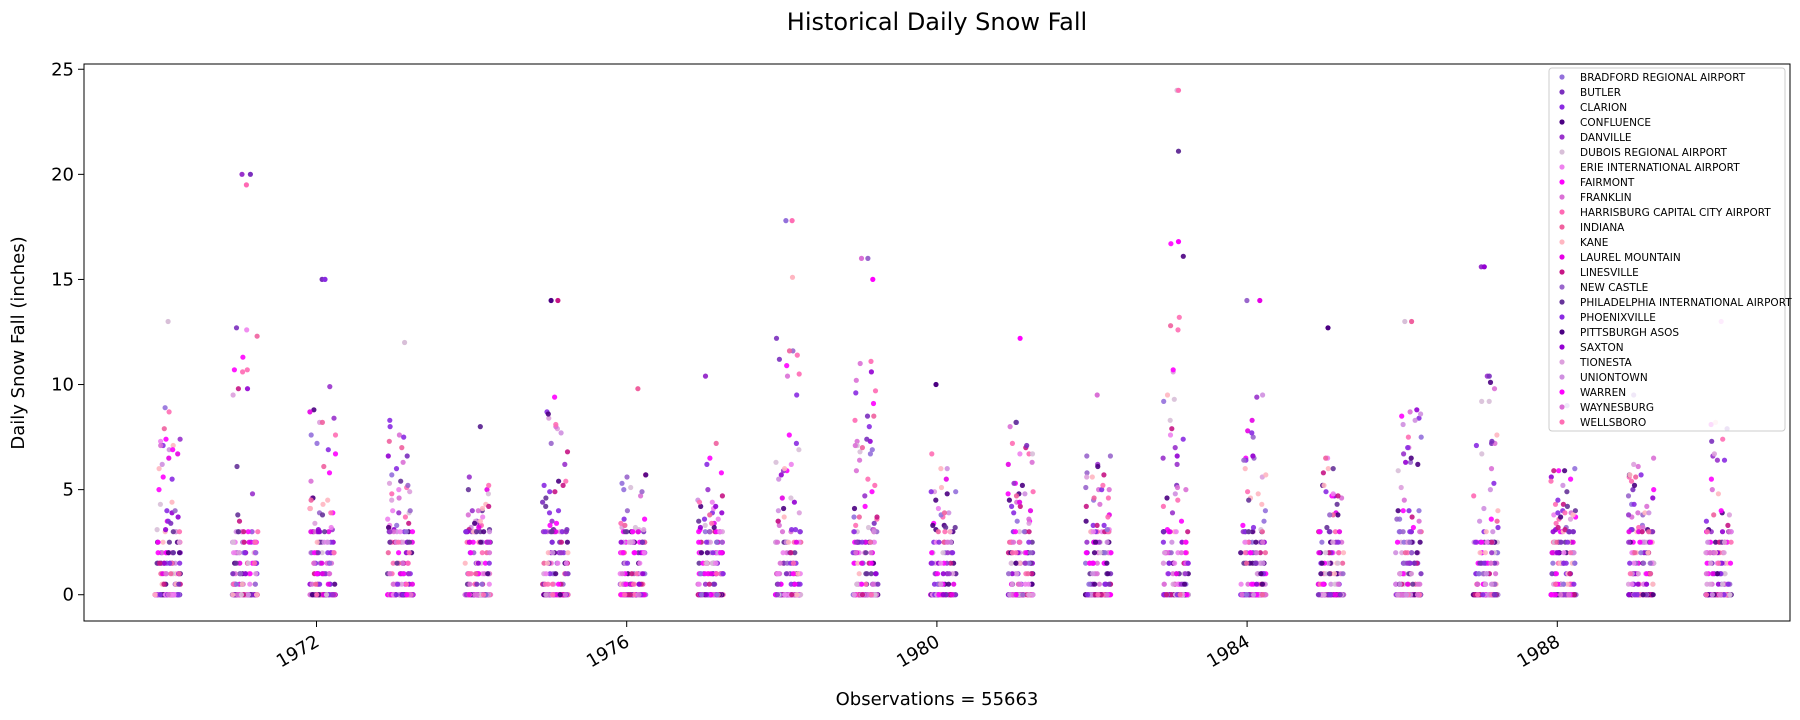 This screenshot has height=720, width=1800. What do you see at coordinates (1562, 242) in the screenshot?
I see `legend-marker` at bounding box center [1562, 242].